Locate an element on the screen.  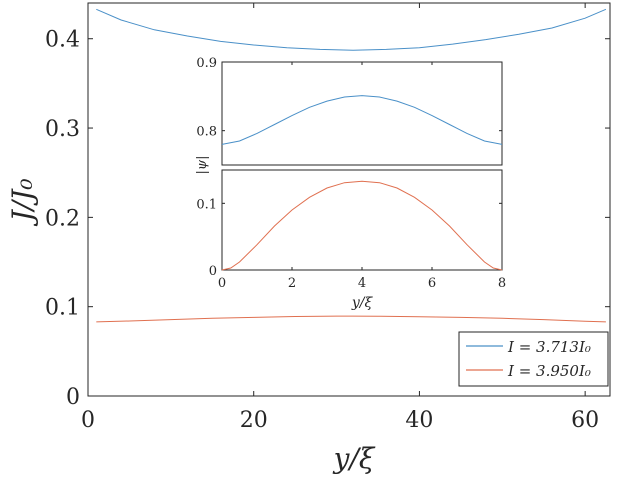
inset-x-tick-label: 8 is located at coordinates (502, 283).